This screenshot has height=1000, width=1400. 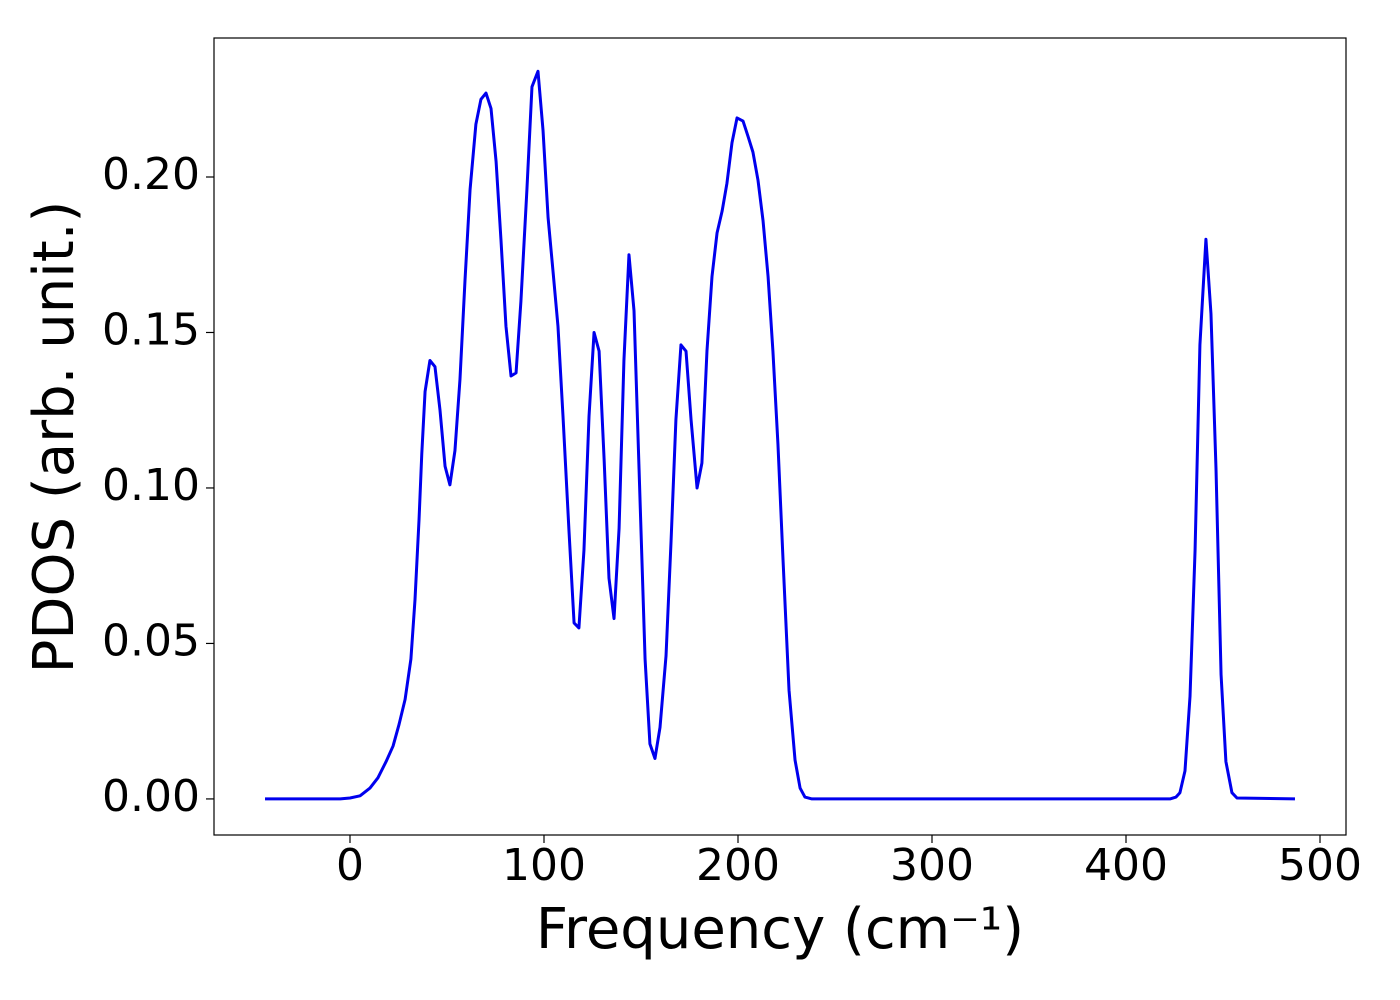 What do you see at coordinates (151, 485) in the screenshot?
I see `y-tick-label: 0.10` at bounding box center [151, 485].